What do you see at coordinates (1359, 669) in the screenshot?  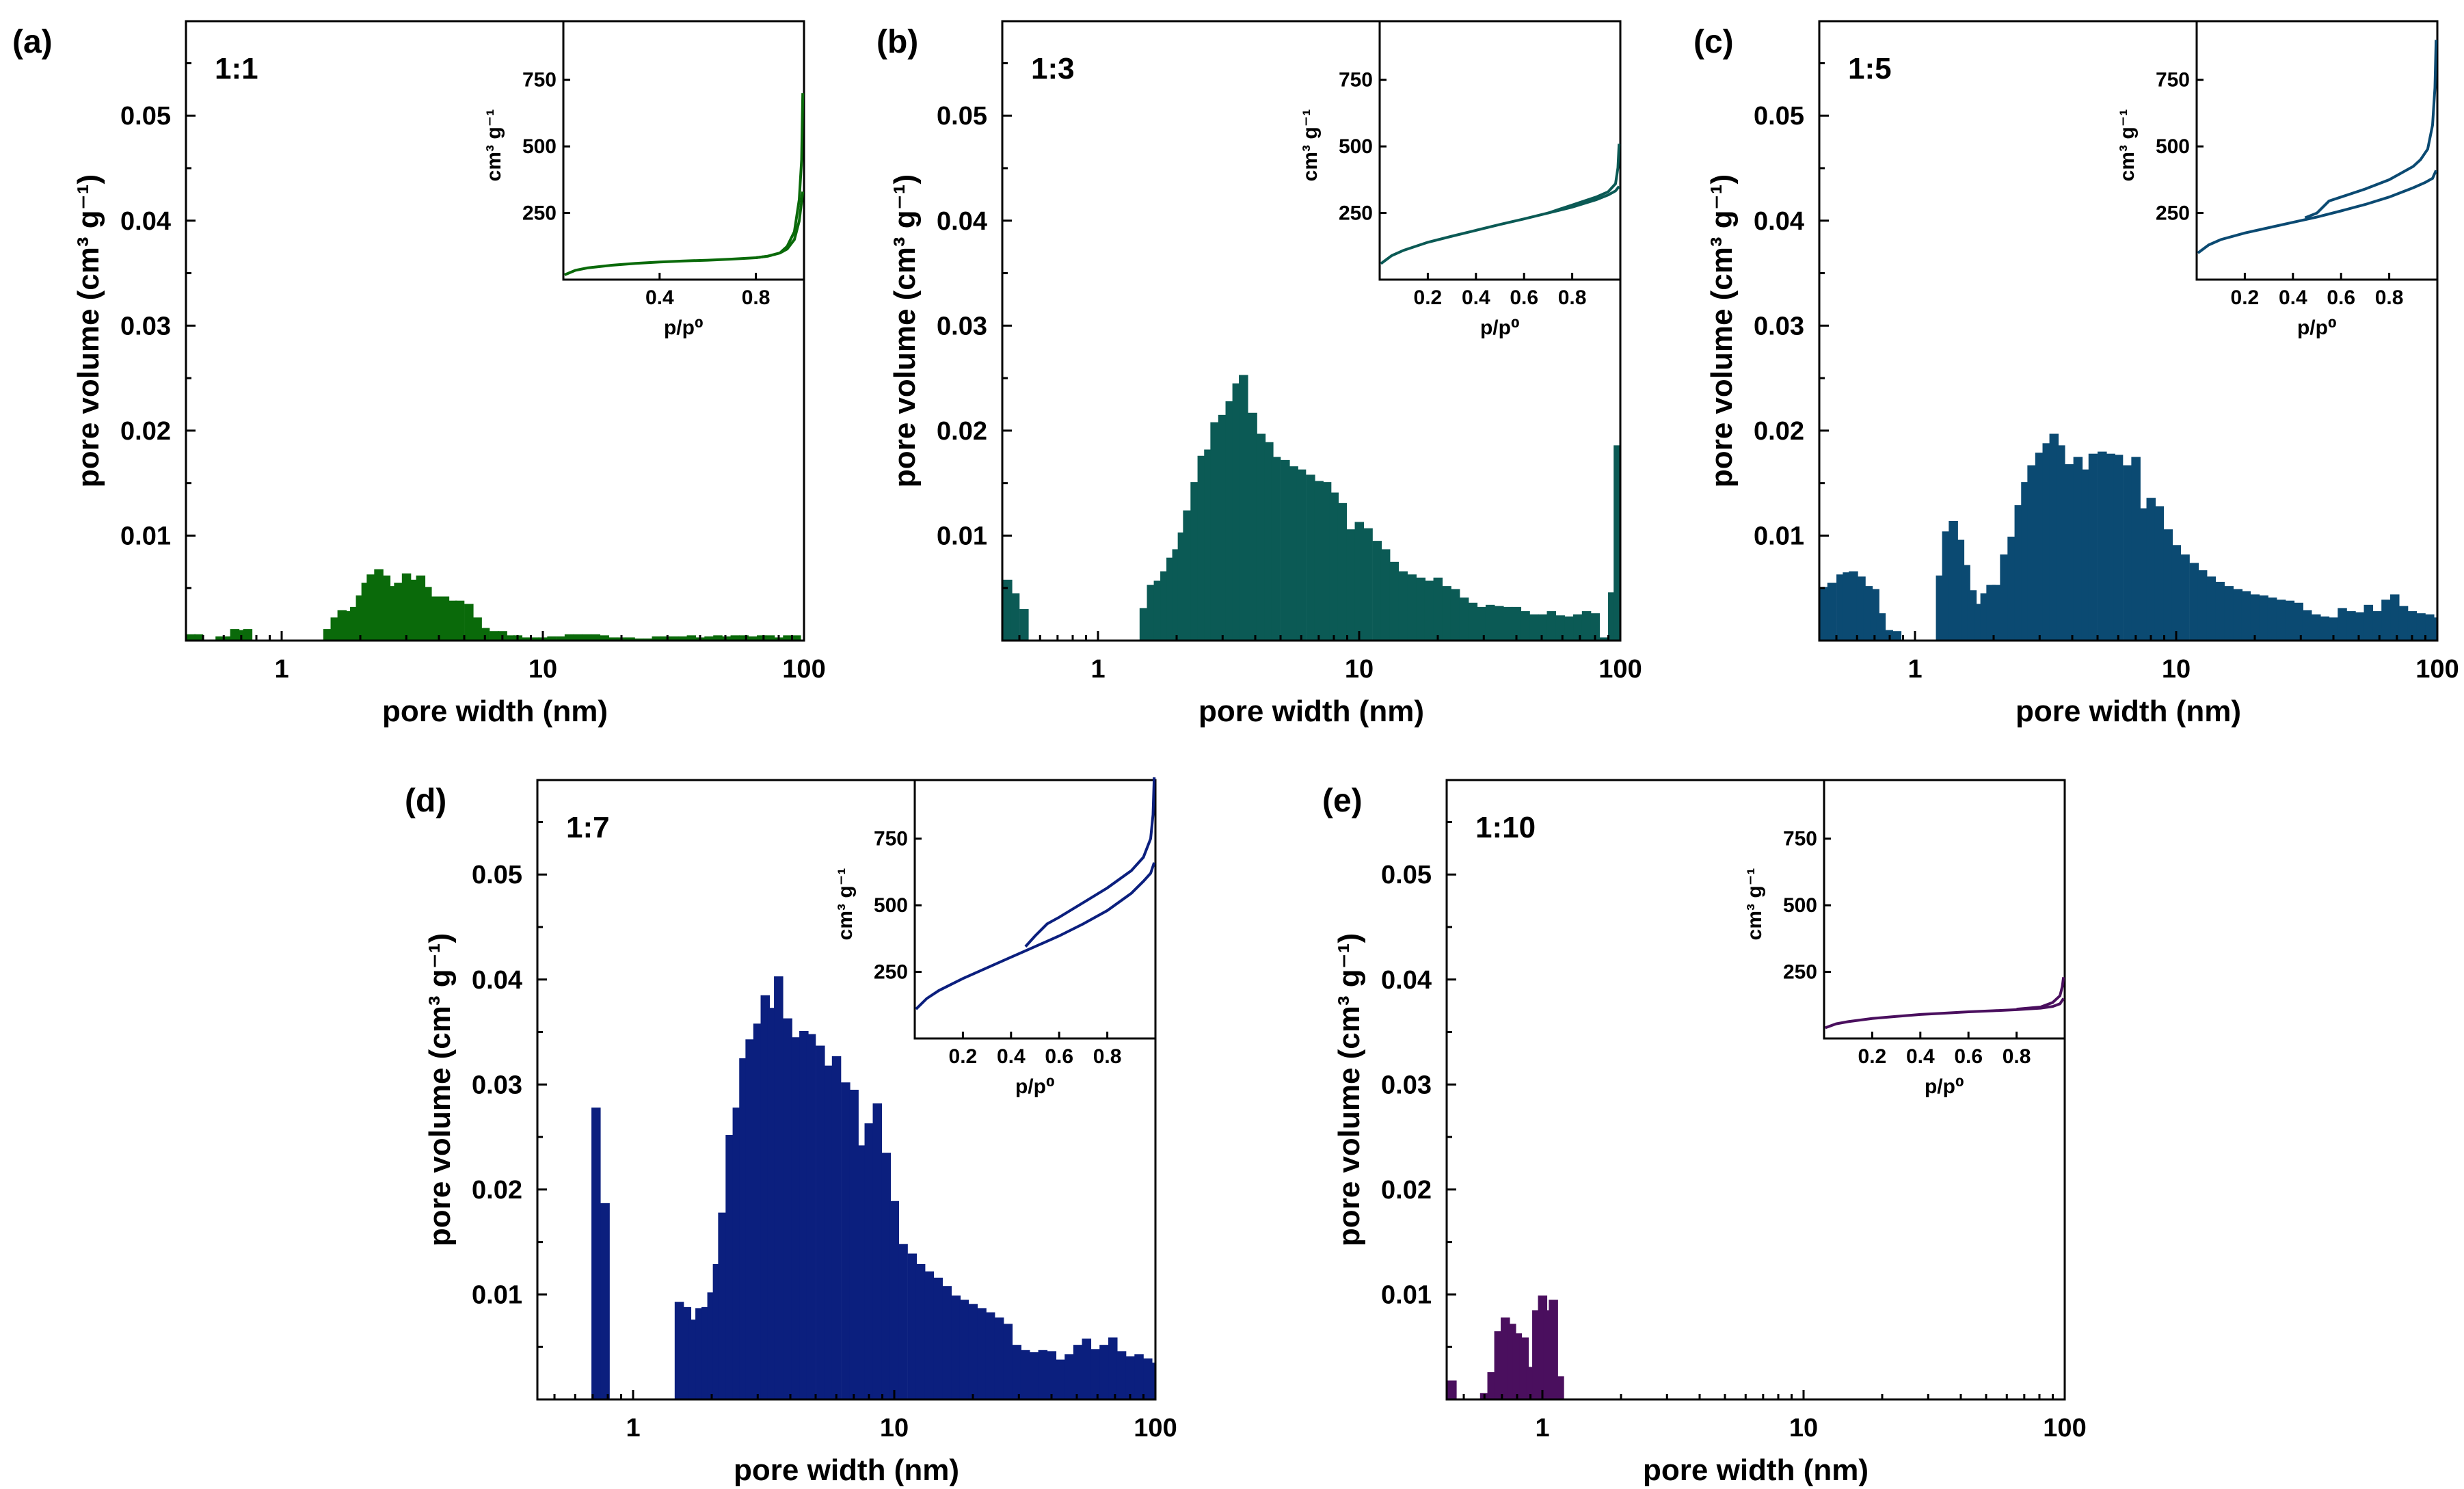 I see `x-tick-label: 10` at bounding box center [1359, 669].